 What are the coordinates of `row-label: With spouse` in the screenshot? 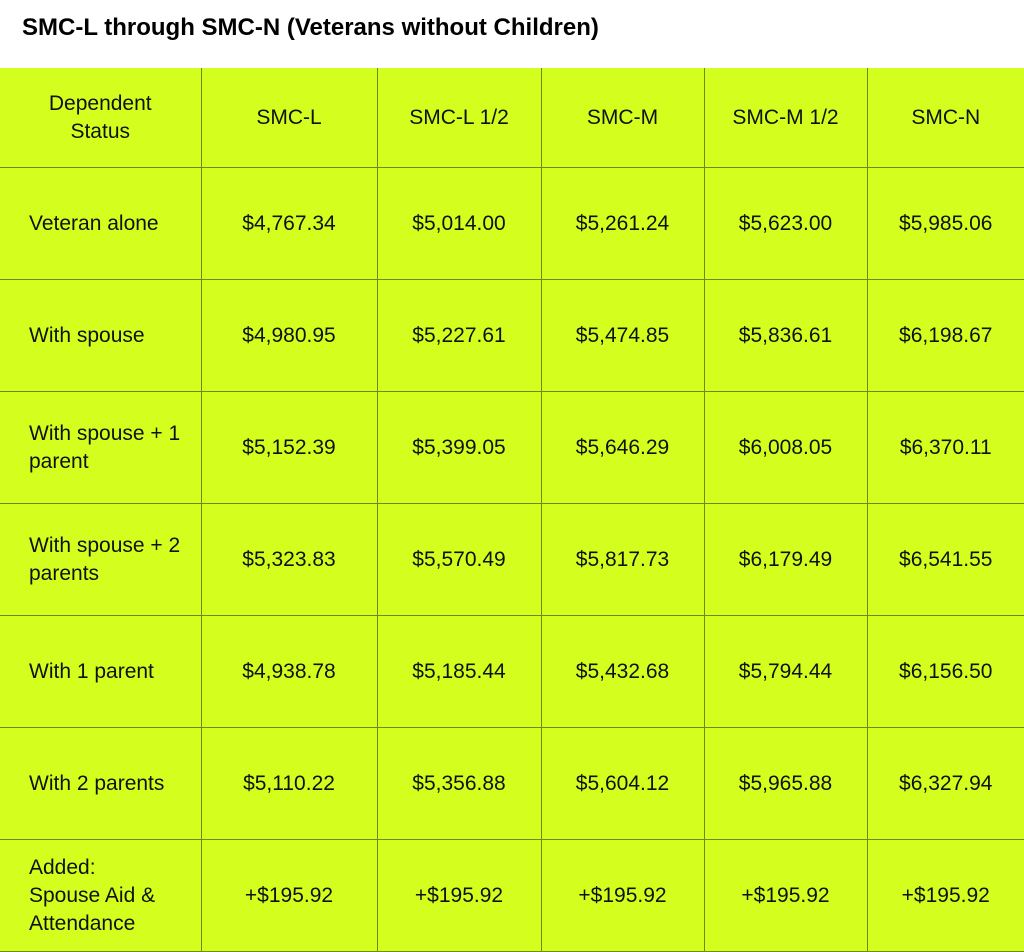 It's located at (101, 335).